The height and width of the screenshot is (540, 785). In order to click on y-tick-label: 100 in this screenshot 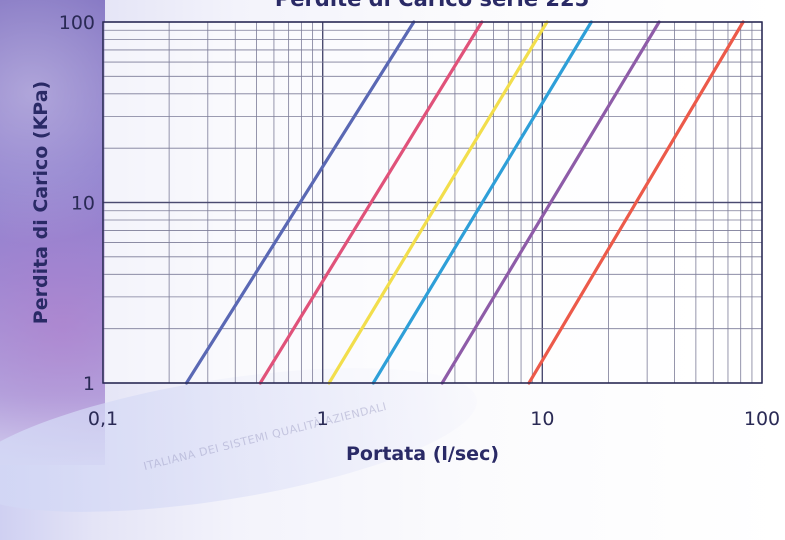, I will do `click(77, 23)`.